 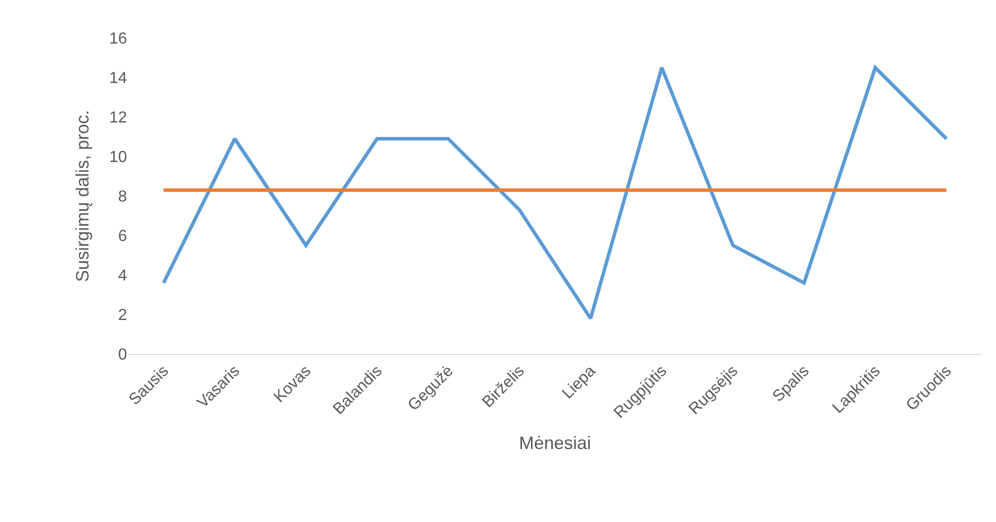 What do you see at coordinates (555, 442) in the screenshot?
I see `x-axis-title: Mėnesiai` at bounding box center [555, 442].